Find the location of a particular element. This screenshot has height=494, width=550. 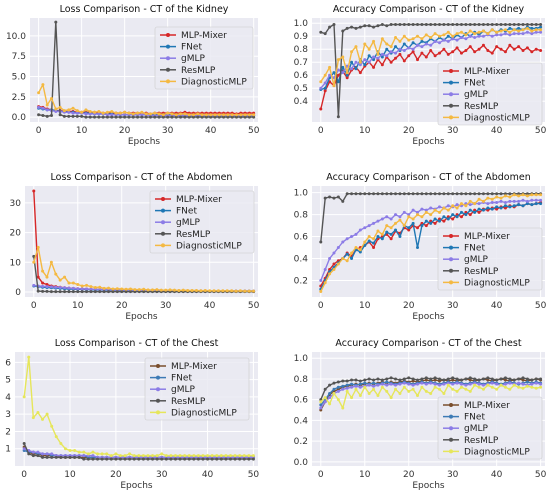

legend-label: DiagnosticMLP is located at coordinates (497, 118).